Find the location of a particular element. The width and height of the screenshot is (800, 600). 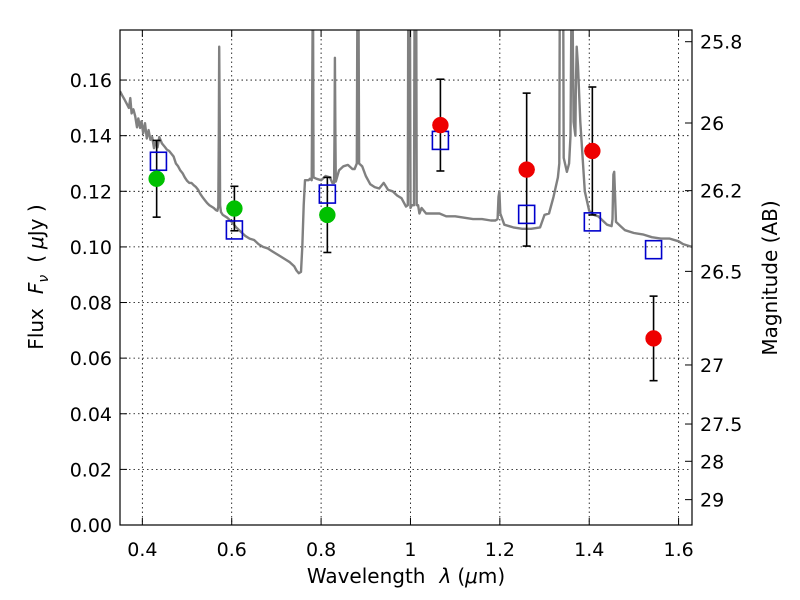

y-tick-label: 0.04 is located at coordinates (91, 415).